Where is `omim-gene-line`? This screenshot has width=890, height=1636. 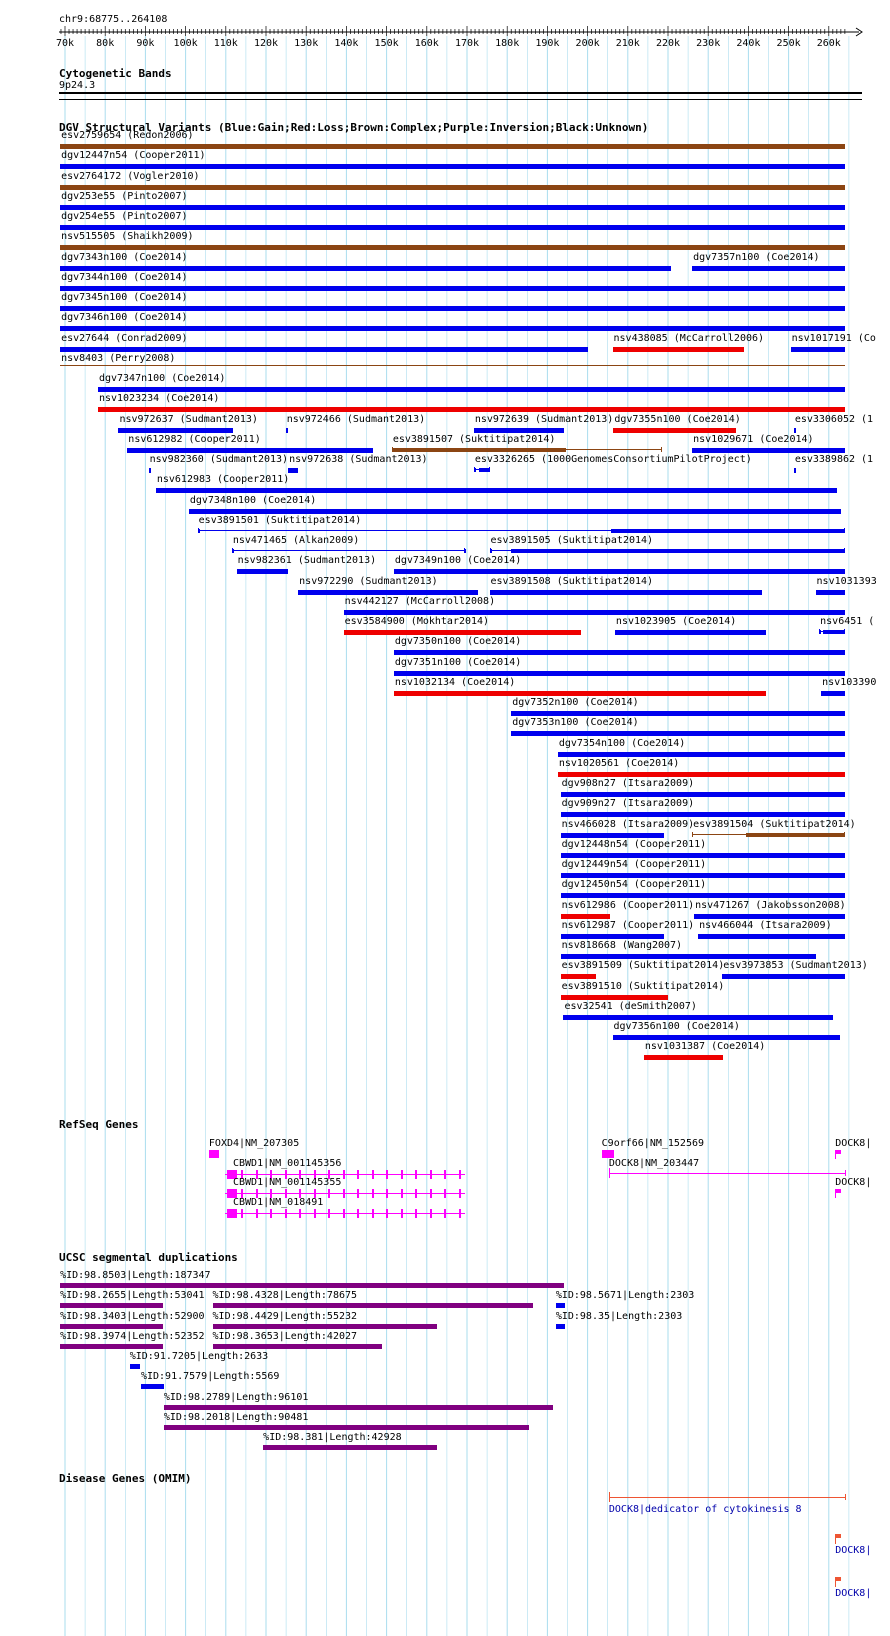
omim-gene-line is located at coordinates (727, 1497).